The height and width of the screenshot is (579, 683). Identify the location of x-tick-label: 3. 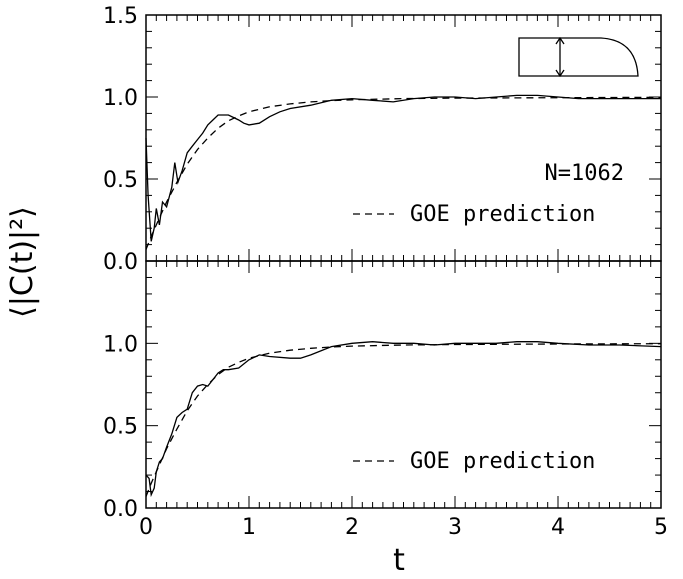
(455, 527).